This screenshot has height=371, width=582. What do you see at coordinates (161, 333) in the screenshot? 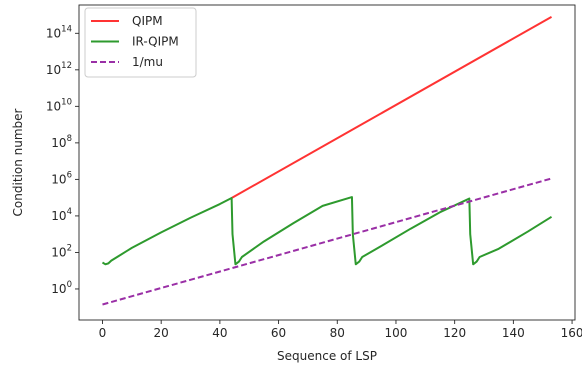
I see `x-tick-label: 20` at bounding box center [161, 333].